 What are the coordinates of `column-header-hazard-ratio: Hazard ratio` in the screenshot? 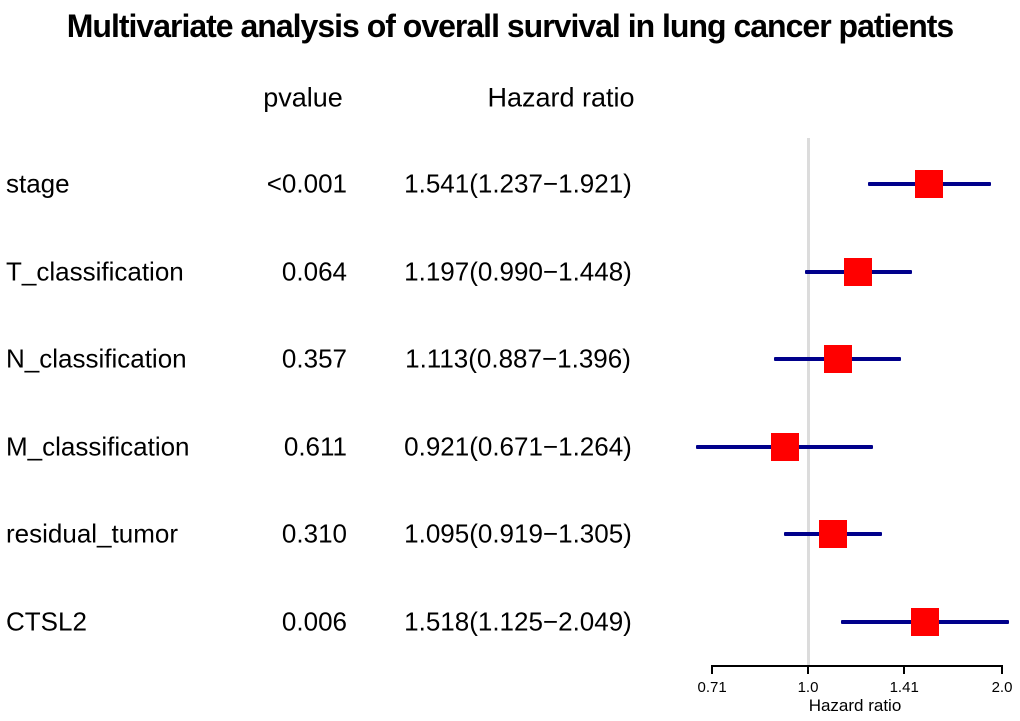 It's located at (561, 97).